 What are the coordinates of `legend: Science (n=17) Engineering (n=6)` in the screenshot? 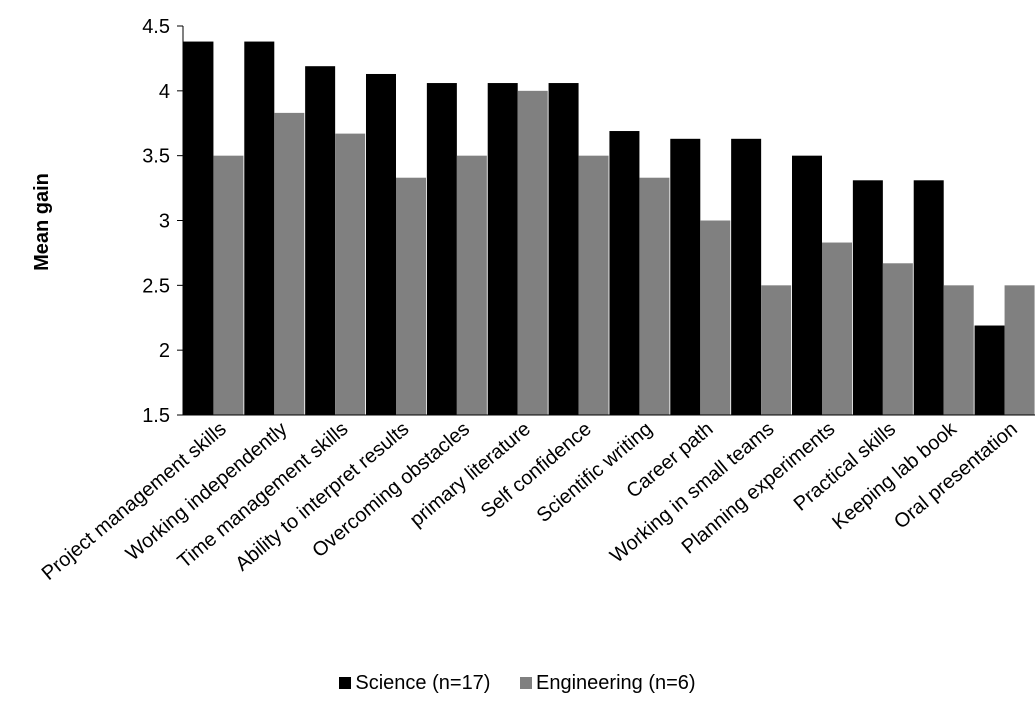 It's located at (517, 683).